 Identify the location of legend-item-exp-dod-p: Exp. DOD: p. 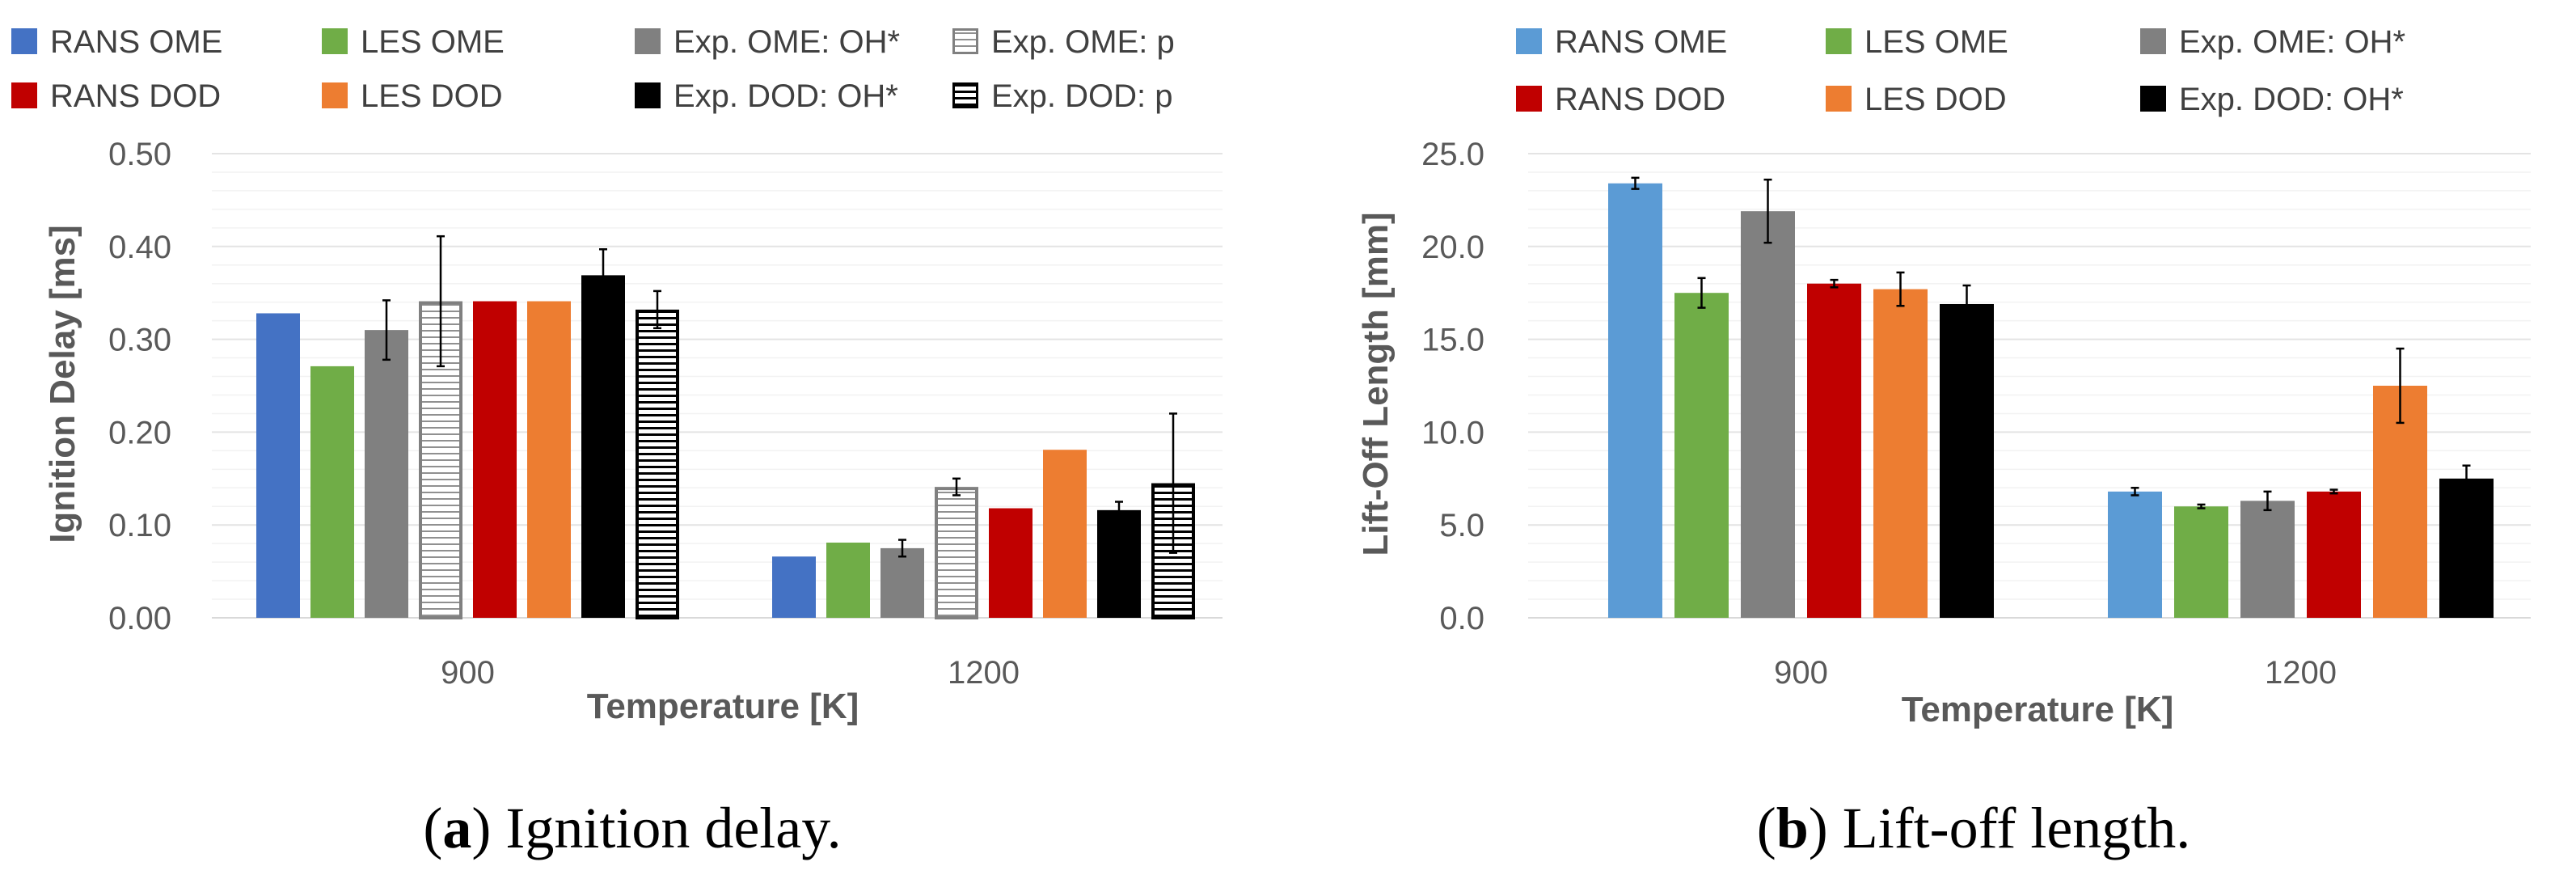
(1062, 96).